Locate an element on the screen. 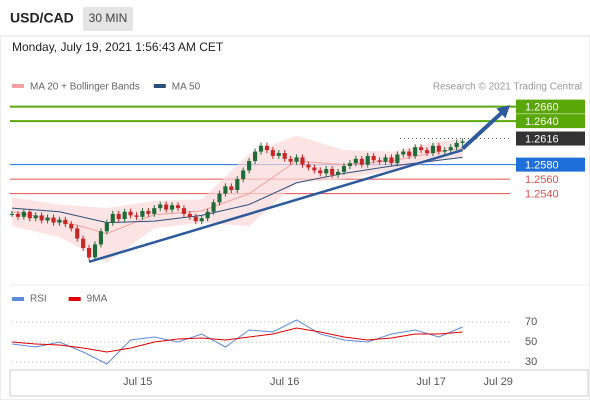 The height and width of the screenshot is (400, 590). target-arrow-head is located at coordinates (503, 112).